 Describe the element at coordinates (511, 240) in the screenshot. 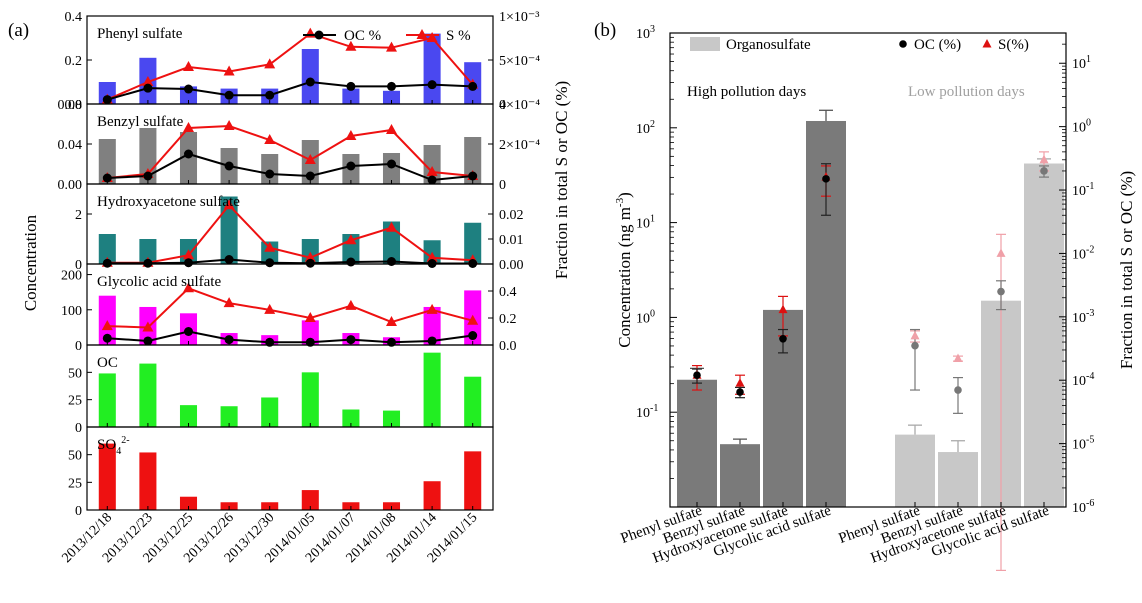

I see `y2-tick-label: 0.01` at that location.